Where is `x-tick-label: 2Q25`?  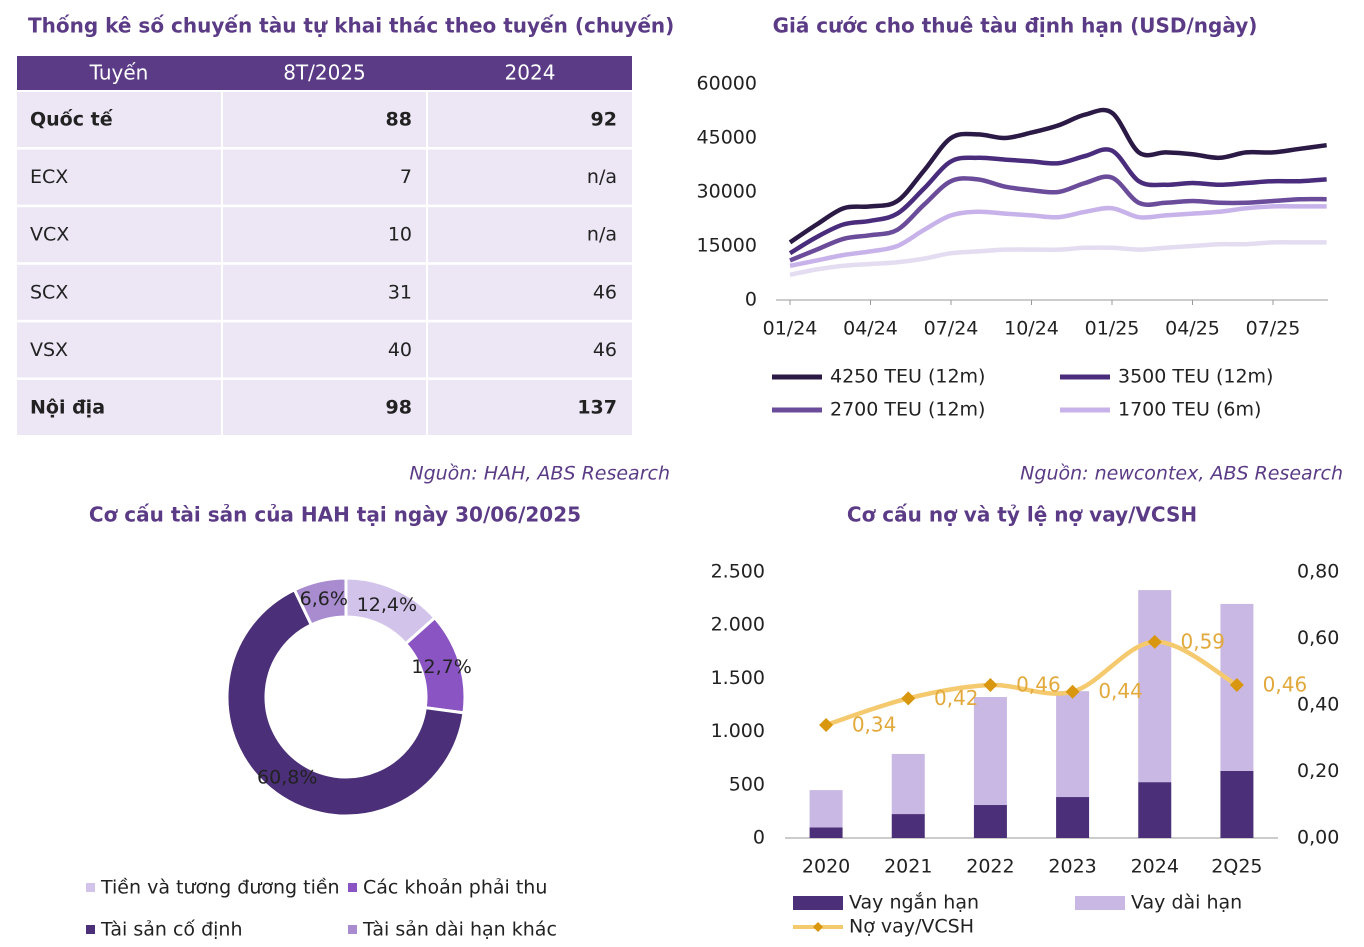 x-tick-label: 2Q25 is located at coordinates (1236, 867).